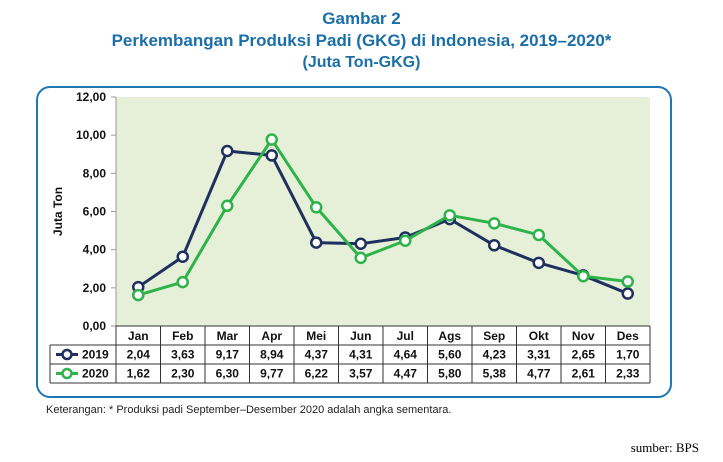  What do you see at coordinates (58, 211) in the screenshot?
I see `y-axis-label: Juta Ton` at bounding box center [58, 211].